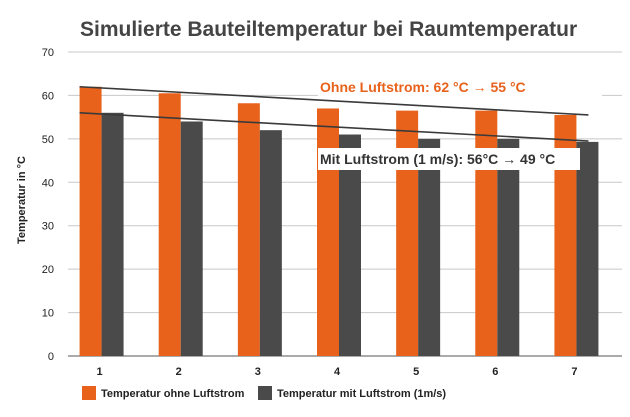  I want to click on x-tick-label: 6, so click(495, 372).